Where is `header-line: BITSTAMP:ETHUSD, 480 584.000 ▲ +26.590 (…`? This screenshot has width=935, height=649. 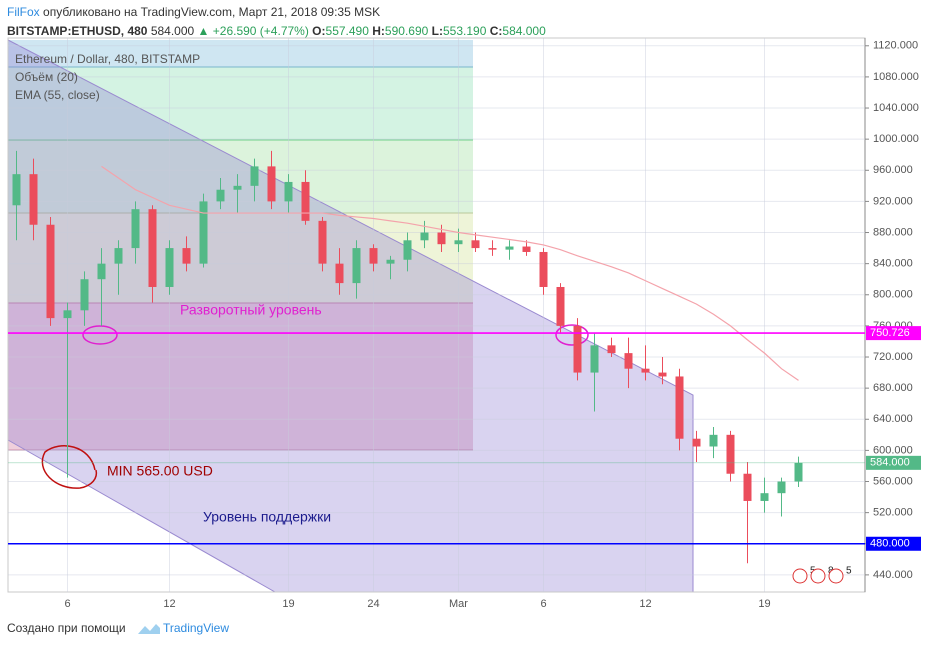
header-line: BITSTAMP:ETHUSD, 480 584.000 ▲ +26.590 (… is located at coordinates (276, 31).